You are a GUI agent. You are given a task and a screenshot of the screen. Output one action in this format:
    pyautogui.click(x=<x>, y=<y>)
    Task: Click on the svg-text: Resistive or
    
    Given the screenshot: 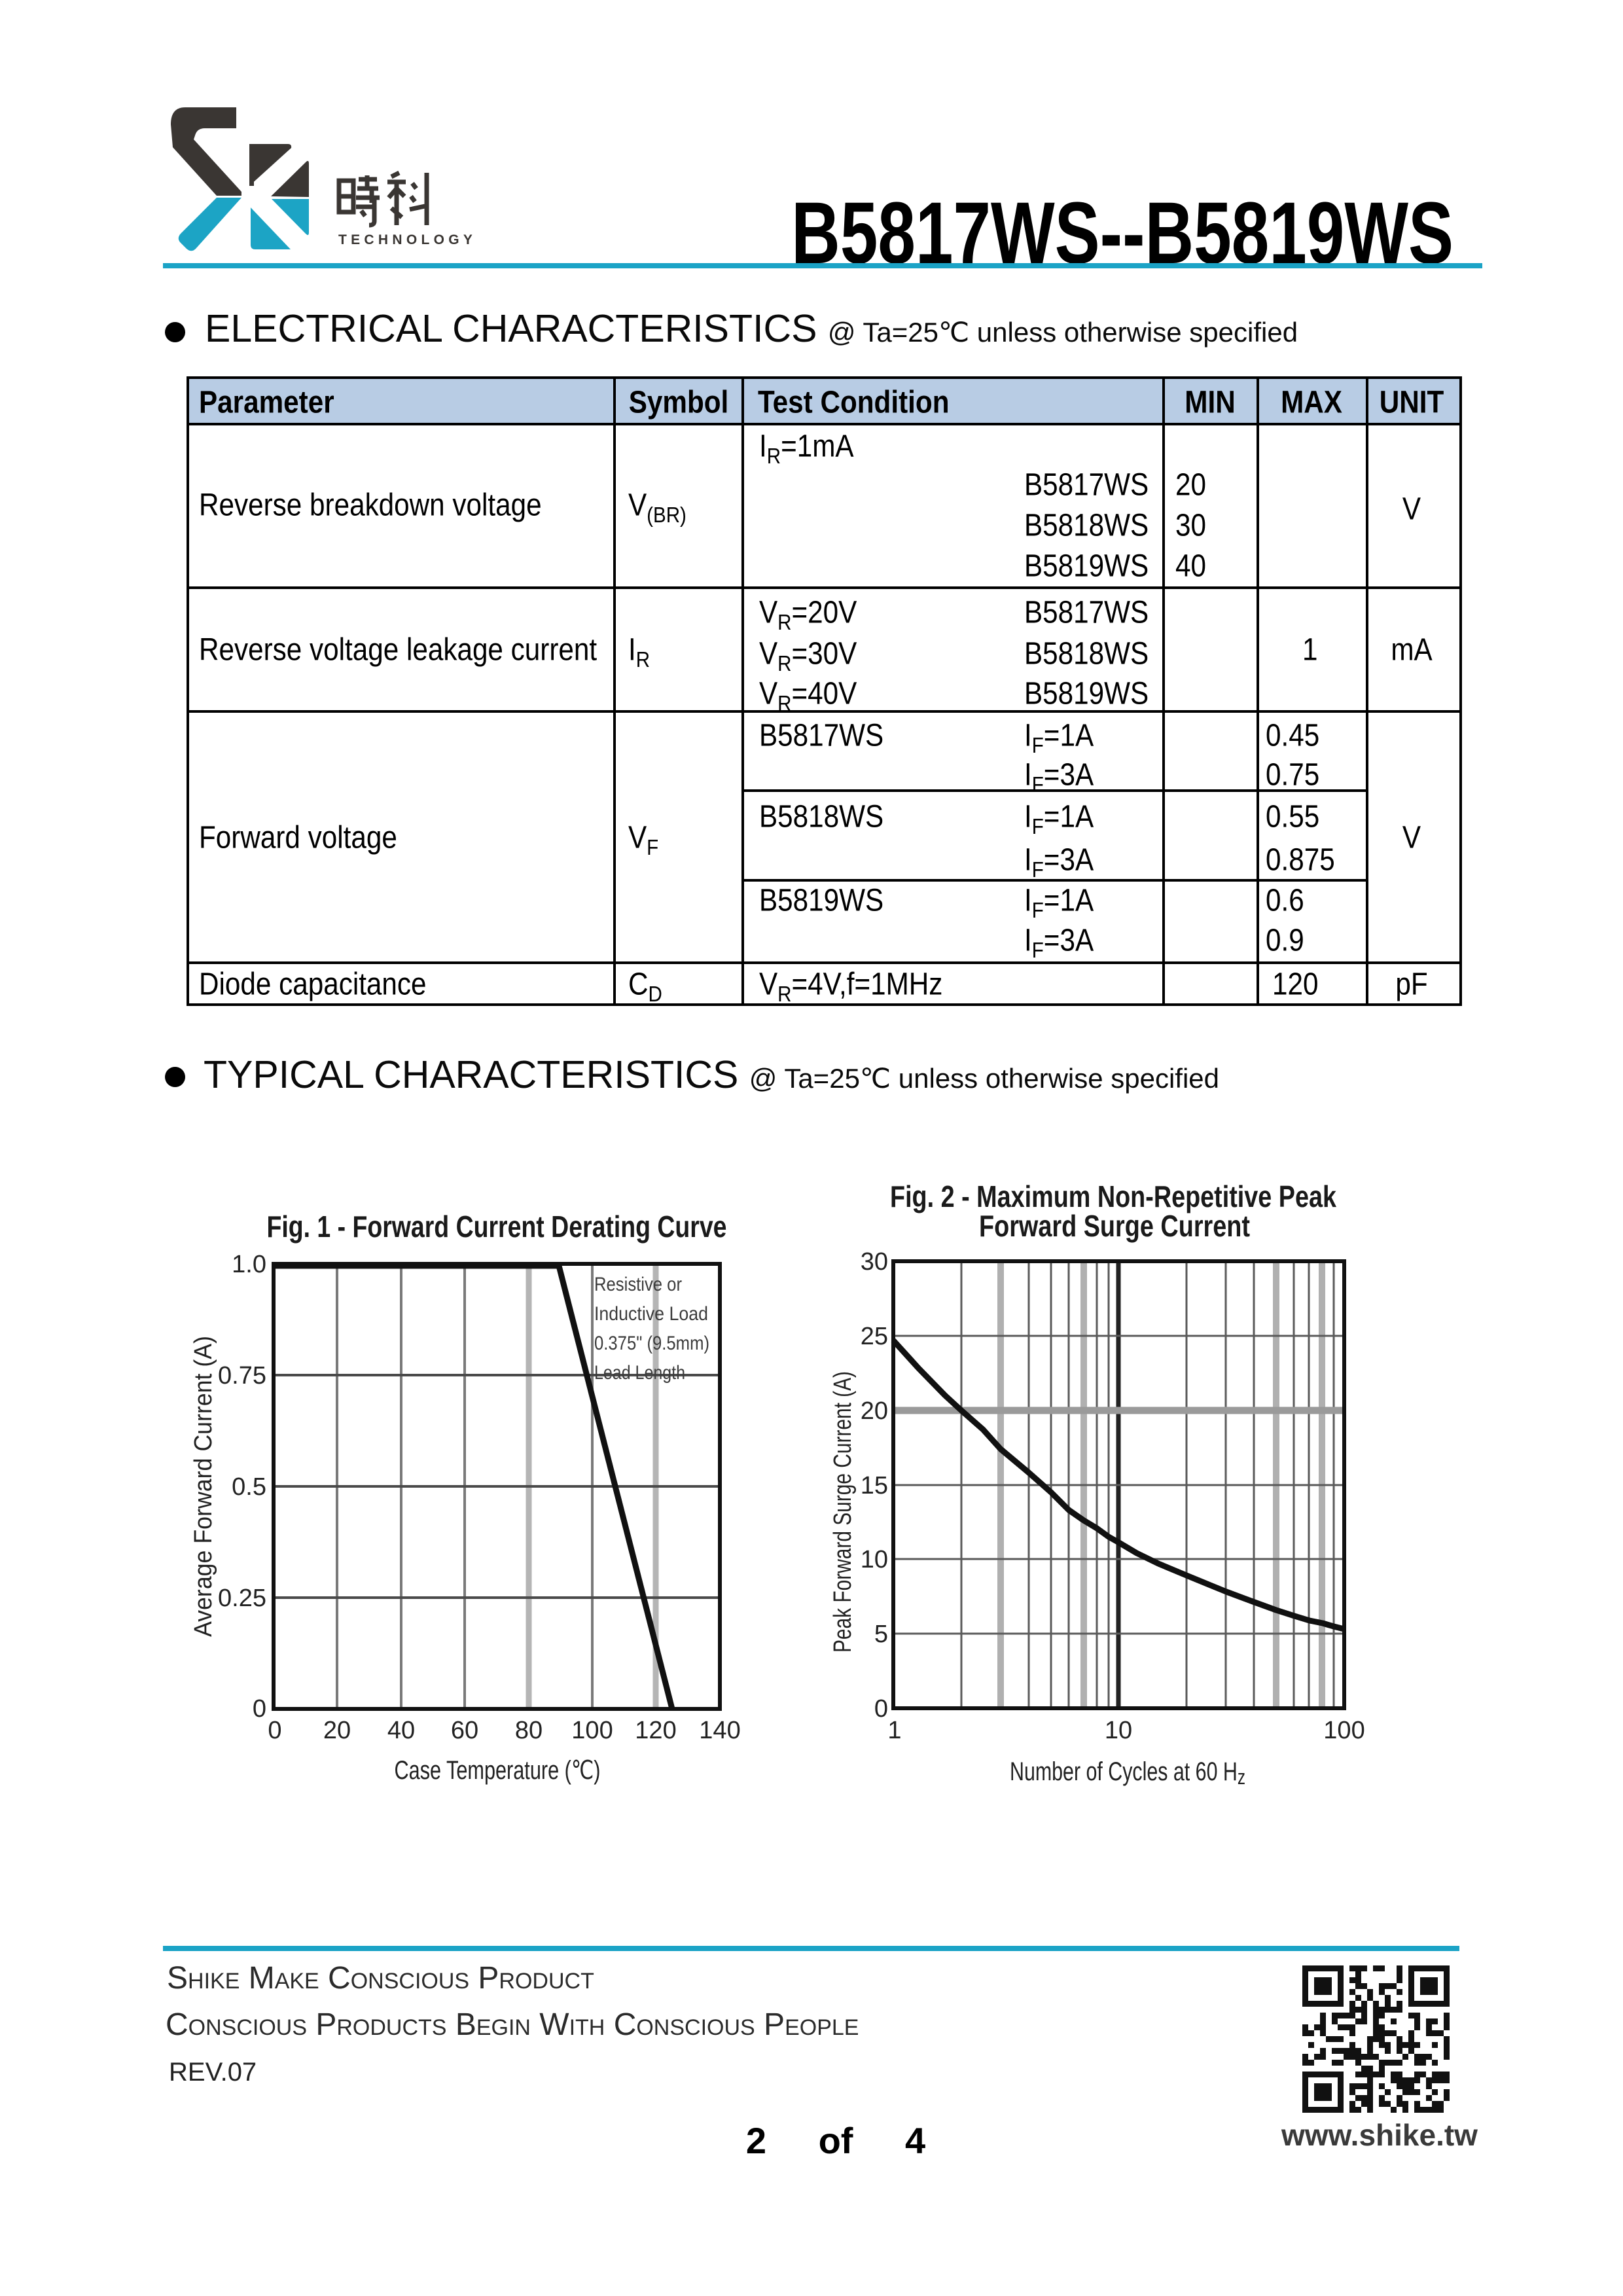 What is the action you would take?
    pyautogui.click(x=638, y=1284)
    